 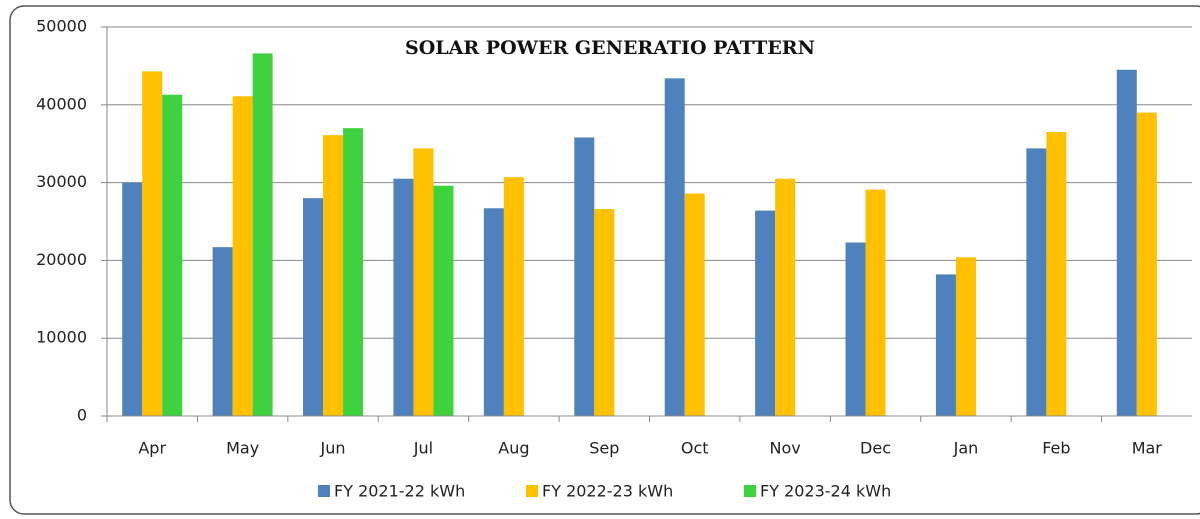 I want to click on legend-label: FY 2021-22 kWh, so click(x=399, y=491).